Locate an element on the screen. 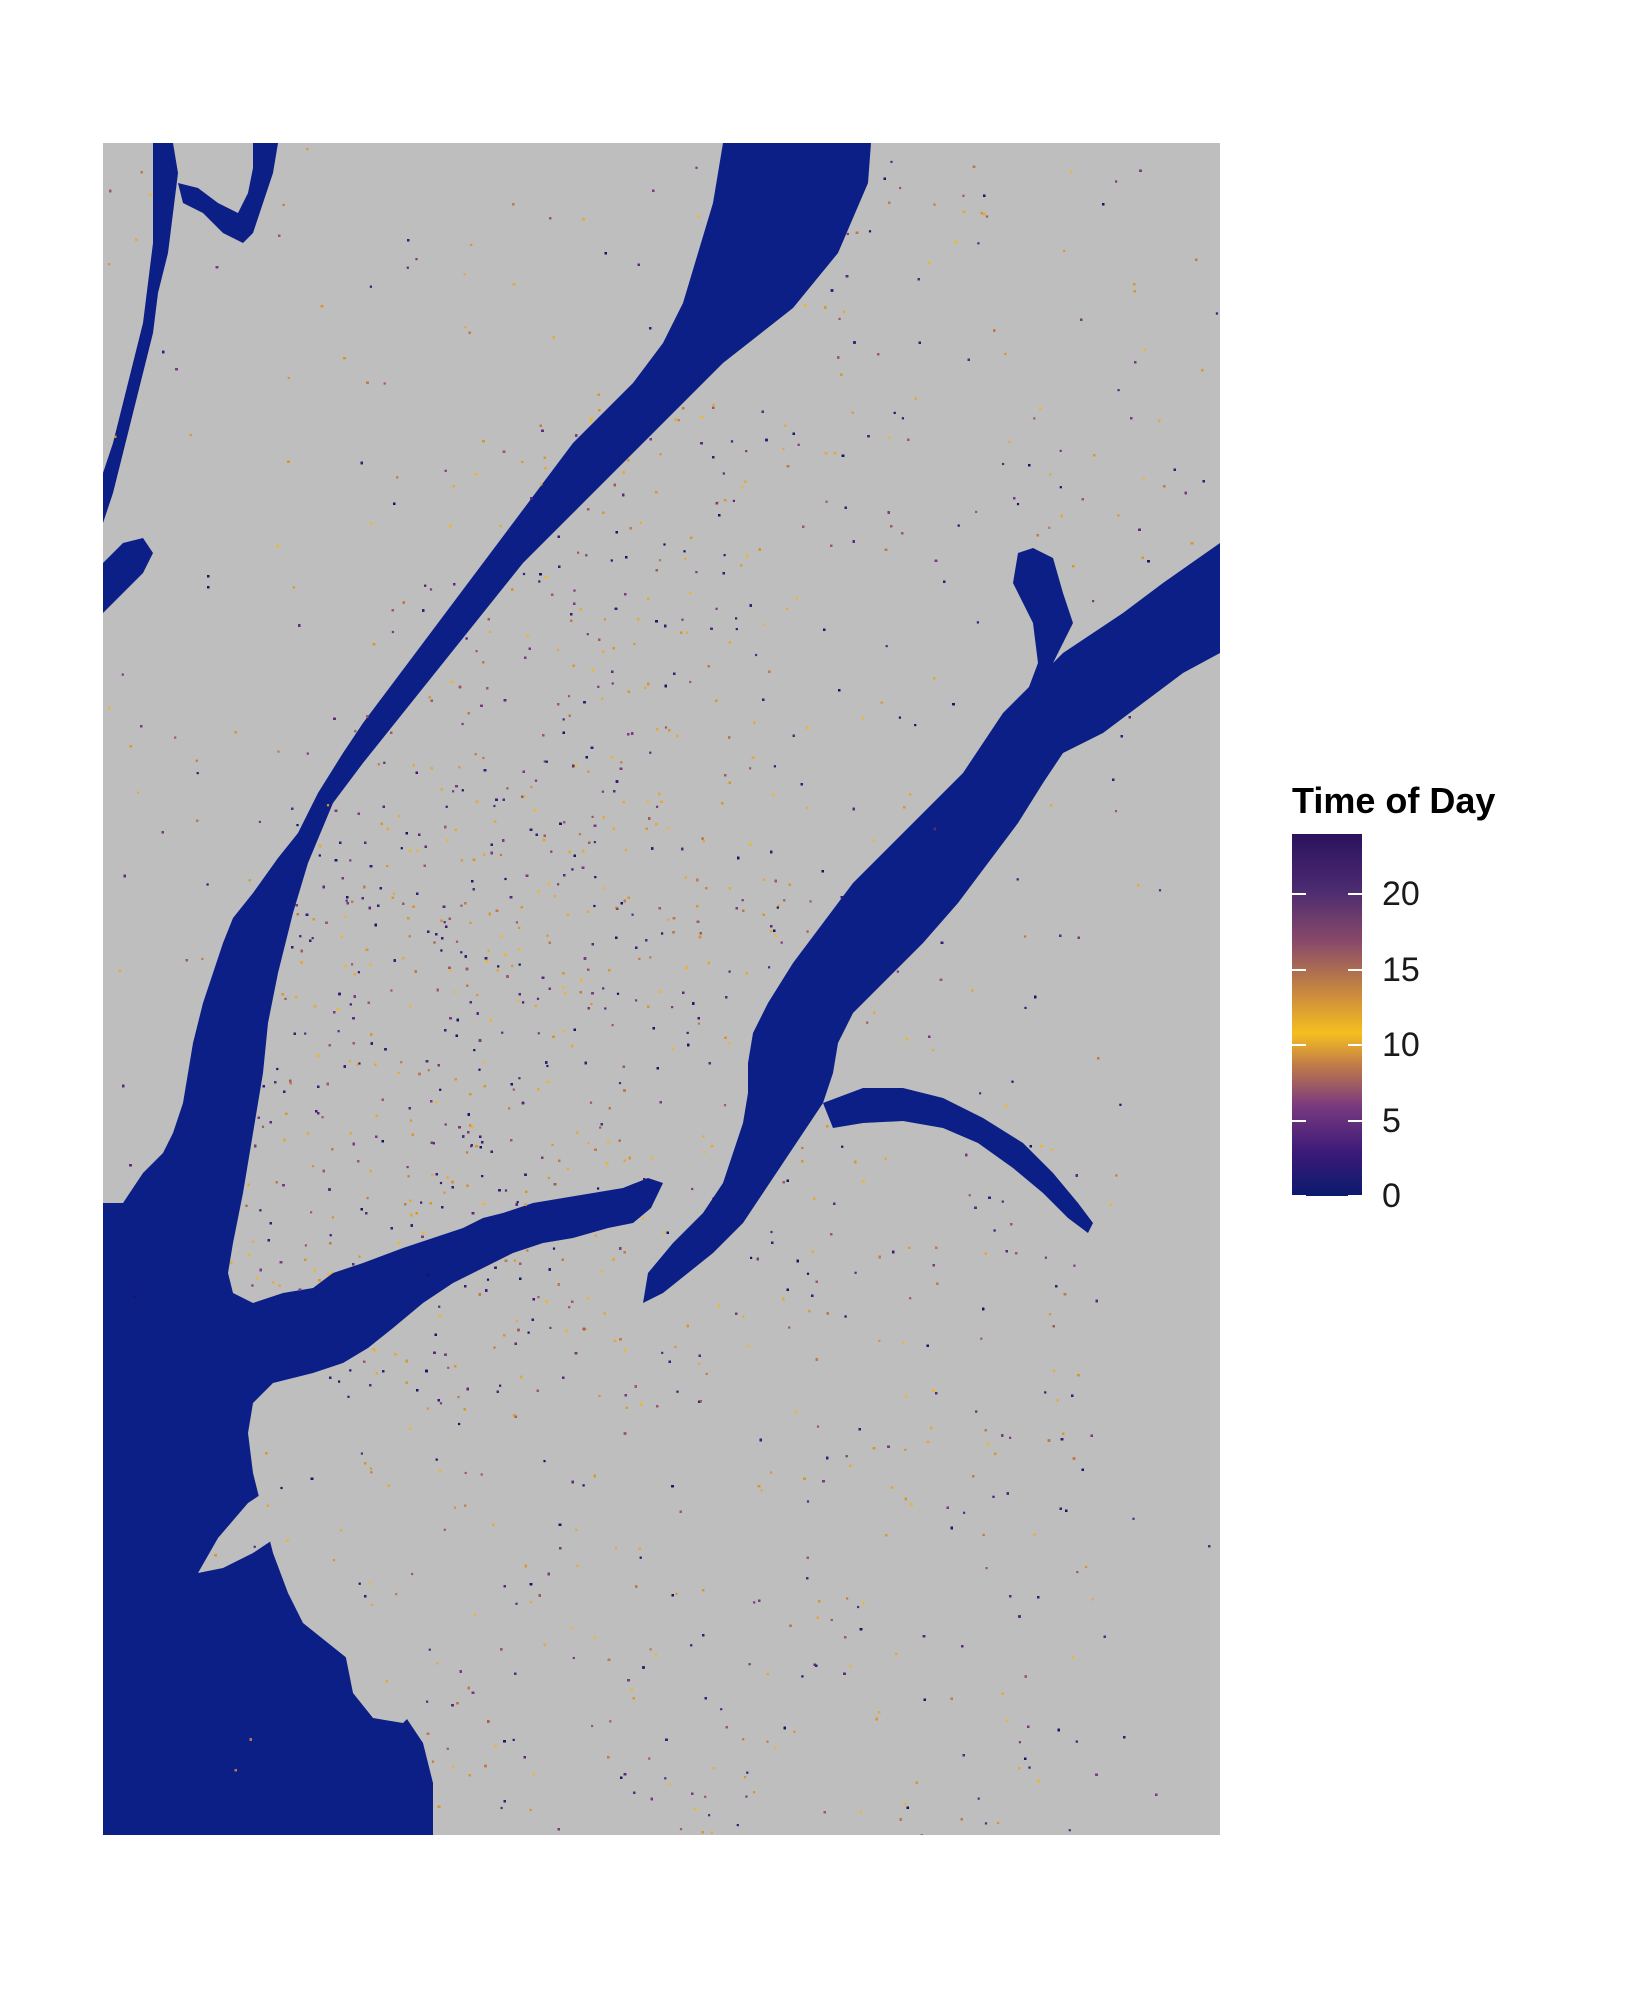 This screenshot has height=2012, width=1640. hackensack-river is located at coordinates (140, 333).